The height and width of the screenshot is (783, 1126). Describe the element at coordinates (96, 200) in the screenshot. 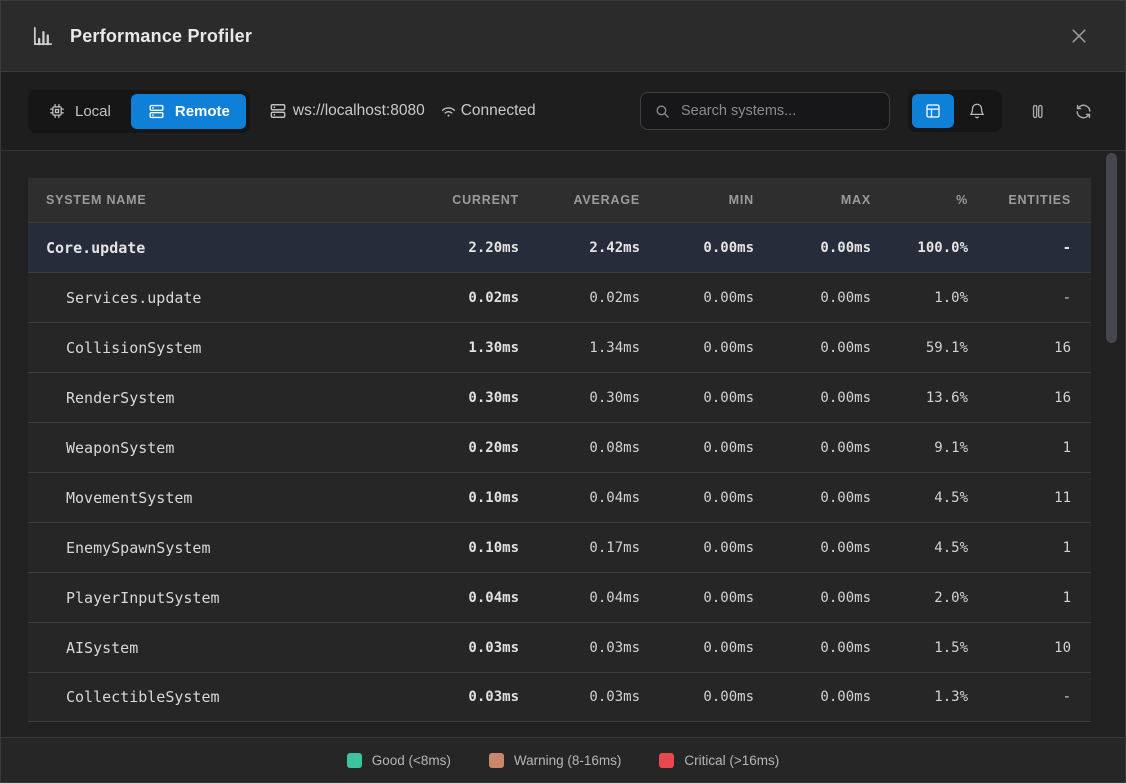

I see `column-header-system-name: SYSTEM NAME` at that location.